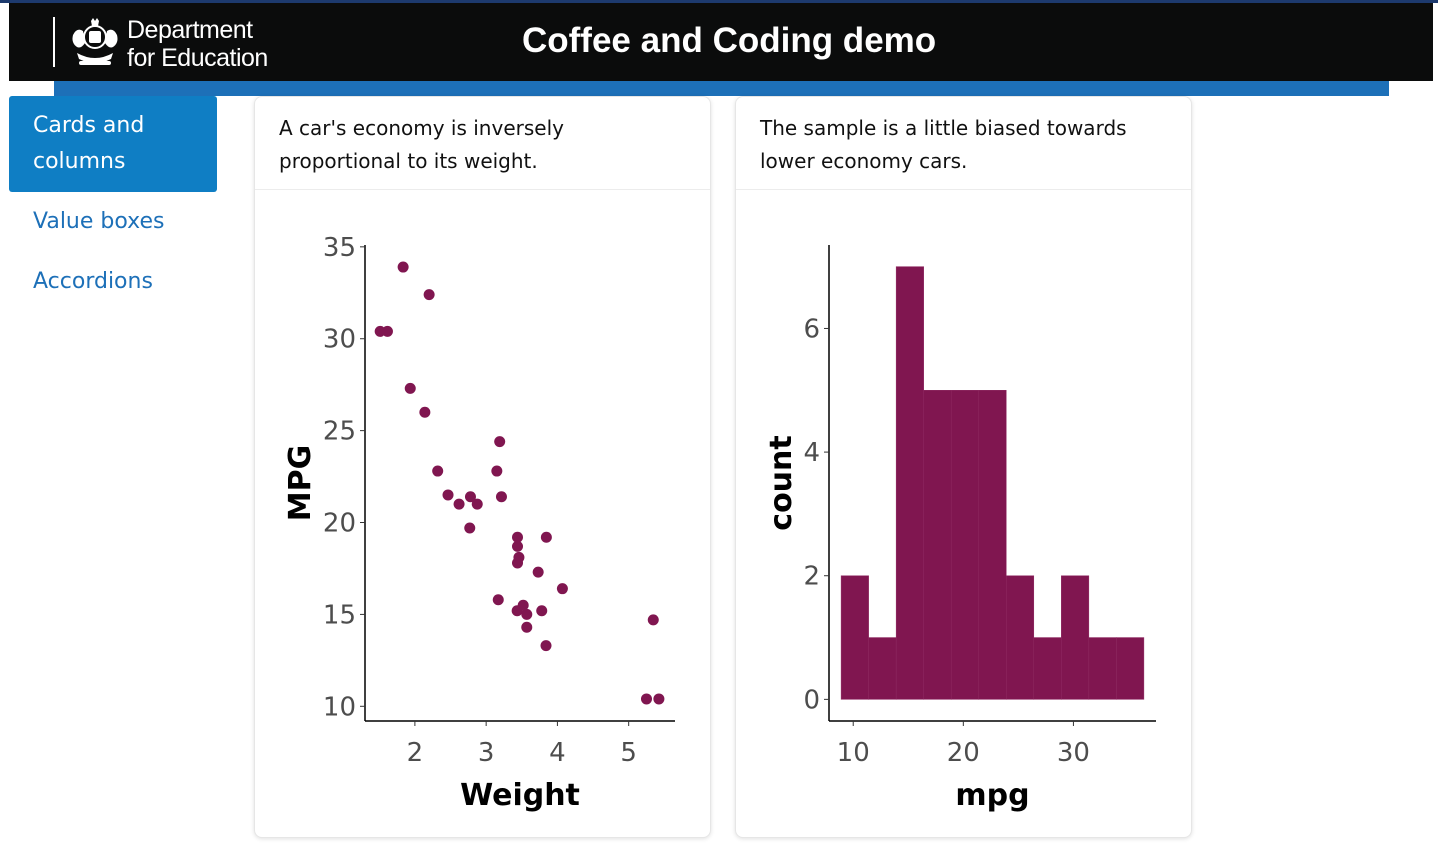  Describe the element at coordinates (1073, 753) in the screenshot. I see `x-tick-label: 30` at that location.